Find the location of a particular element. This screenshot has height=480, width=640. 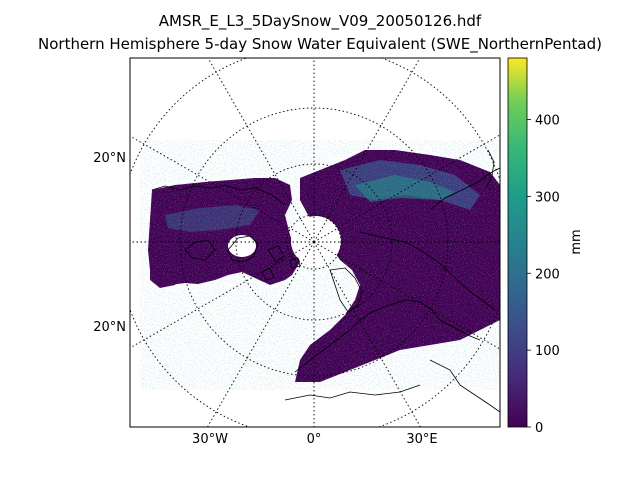

coastline-arctic-islands is located at coordinates (281, 263).